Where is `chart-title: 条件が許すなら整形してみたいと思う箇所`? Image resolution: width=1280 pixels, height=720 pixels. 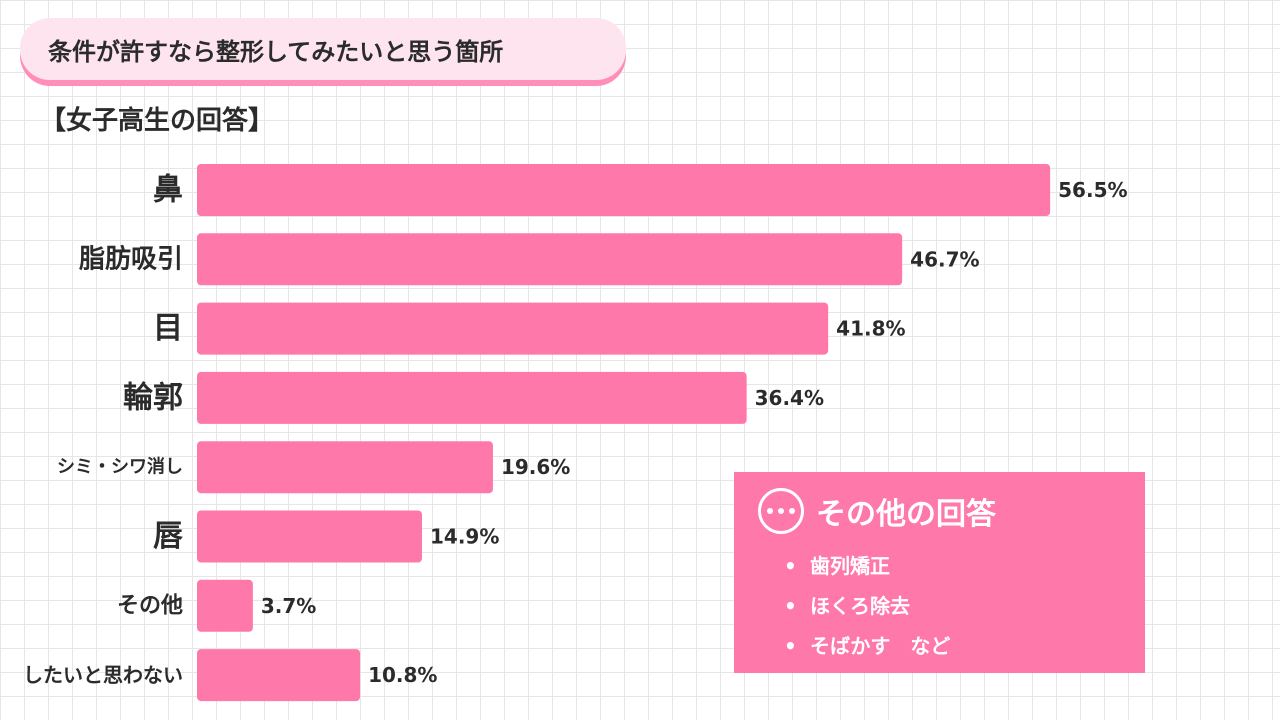
chart-title: 条件が許すなら整形してみたいと思う箇所 is located at coordinates (323, 49).